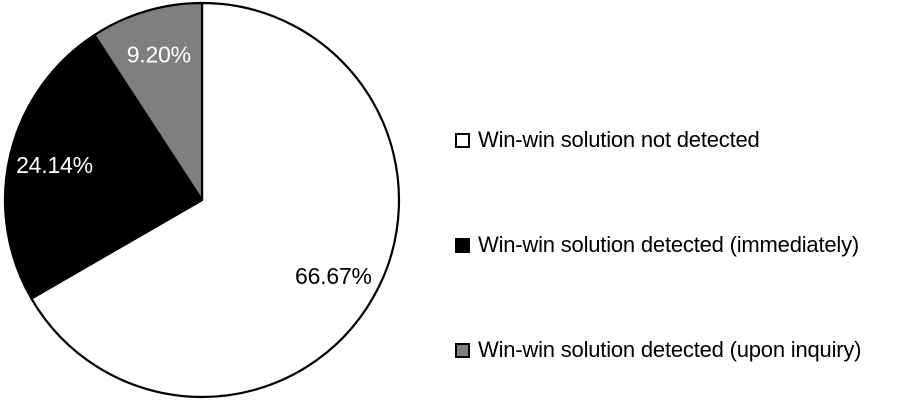 The width and height of the screenshot is (898, 407). I want to click on legend-label-detected-immediately: Win-win solution detected (immediately), so click(669, 244).